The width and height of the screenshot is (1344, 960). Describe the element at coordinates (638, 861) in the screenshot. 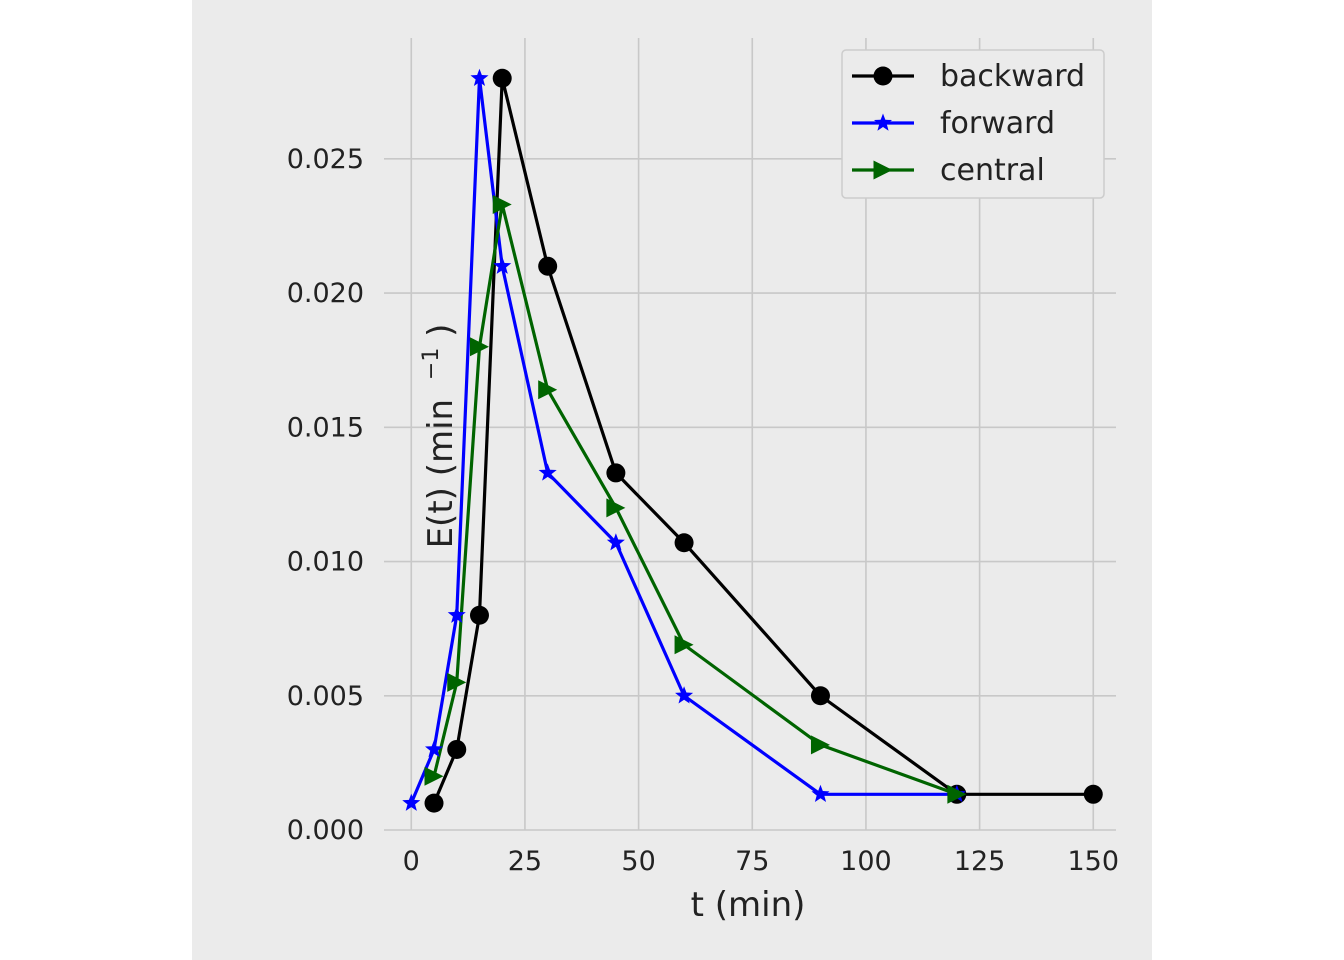

I see `x-tick-label: 50` at that location.